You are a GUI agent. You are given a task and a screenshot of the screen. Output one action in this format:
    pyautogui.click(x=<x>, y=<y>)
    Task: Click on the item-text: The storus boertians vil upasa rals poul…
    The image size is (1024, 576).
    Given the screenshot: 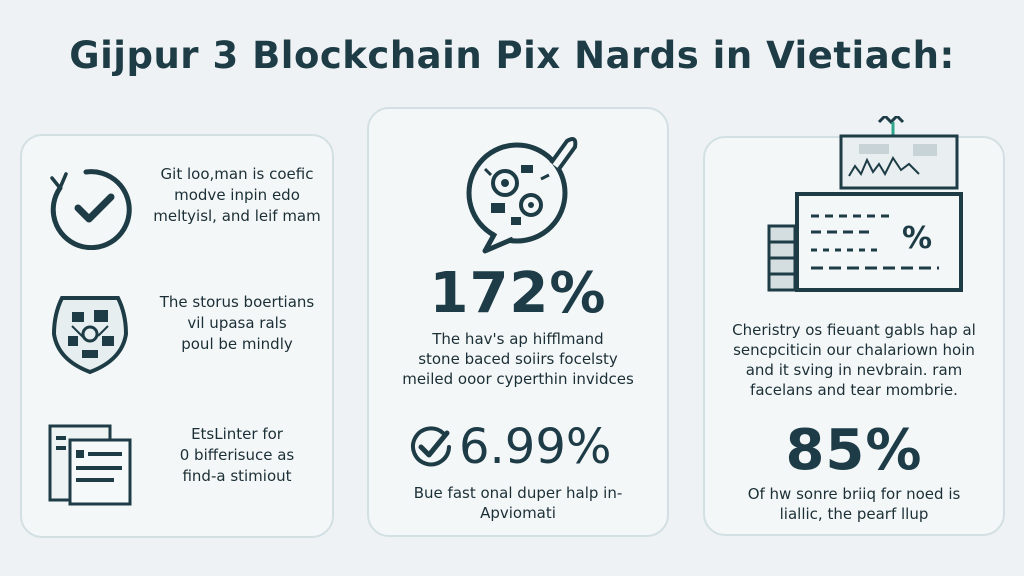 What is the action you would take?
    pyautogui.click(x=237, y=323)
    